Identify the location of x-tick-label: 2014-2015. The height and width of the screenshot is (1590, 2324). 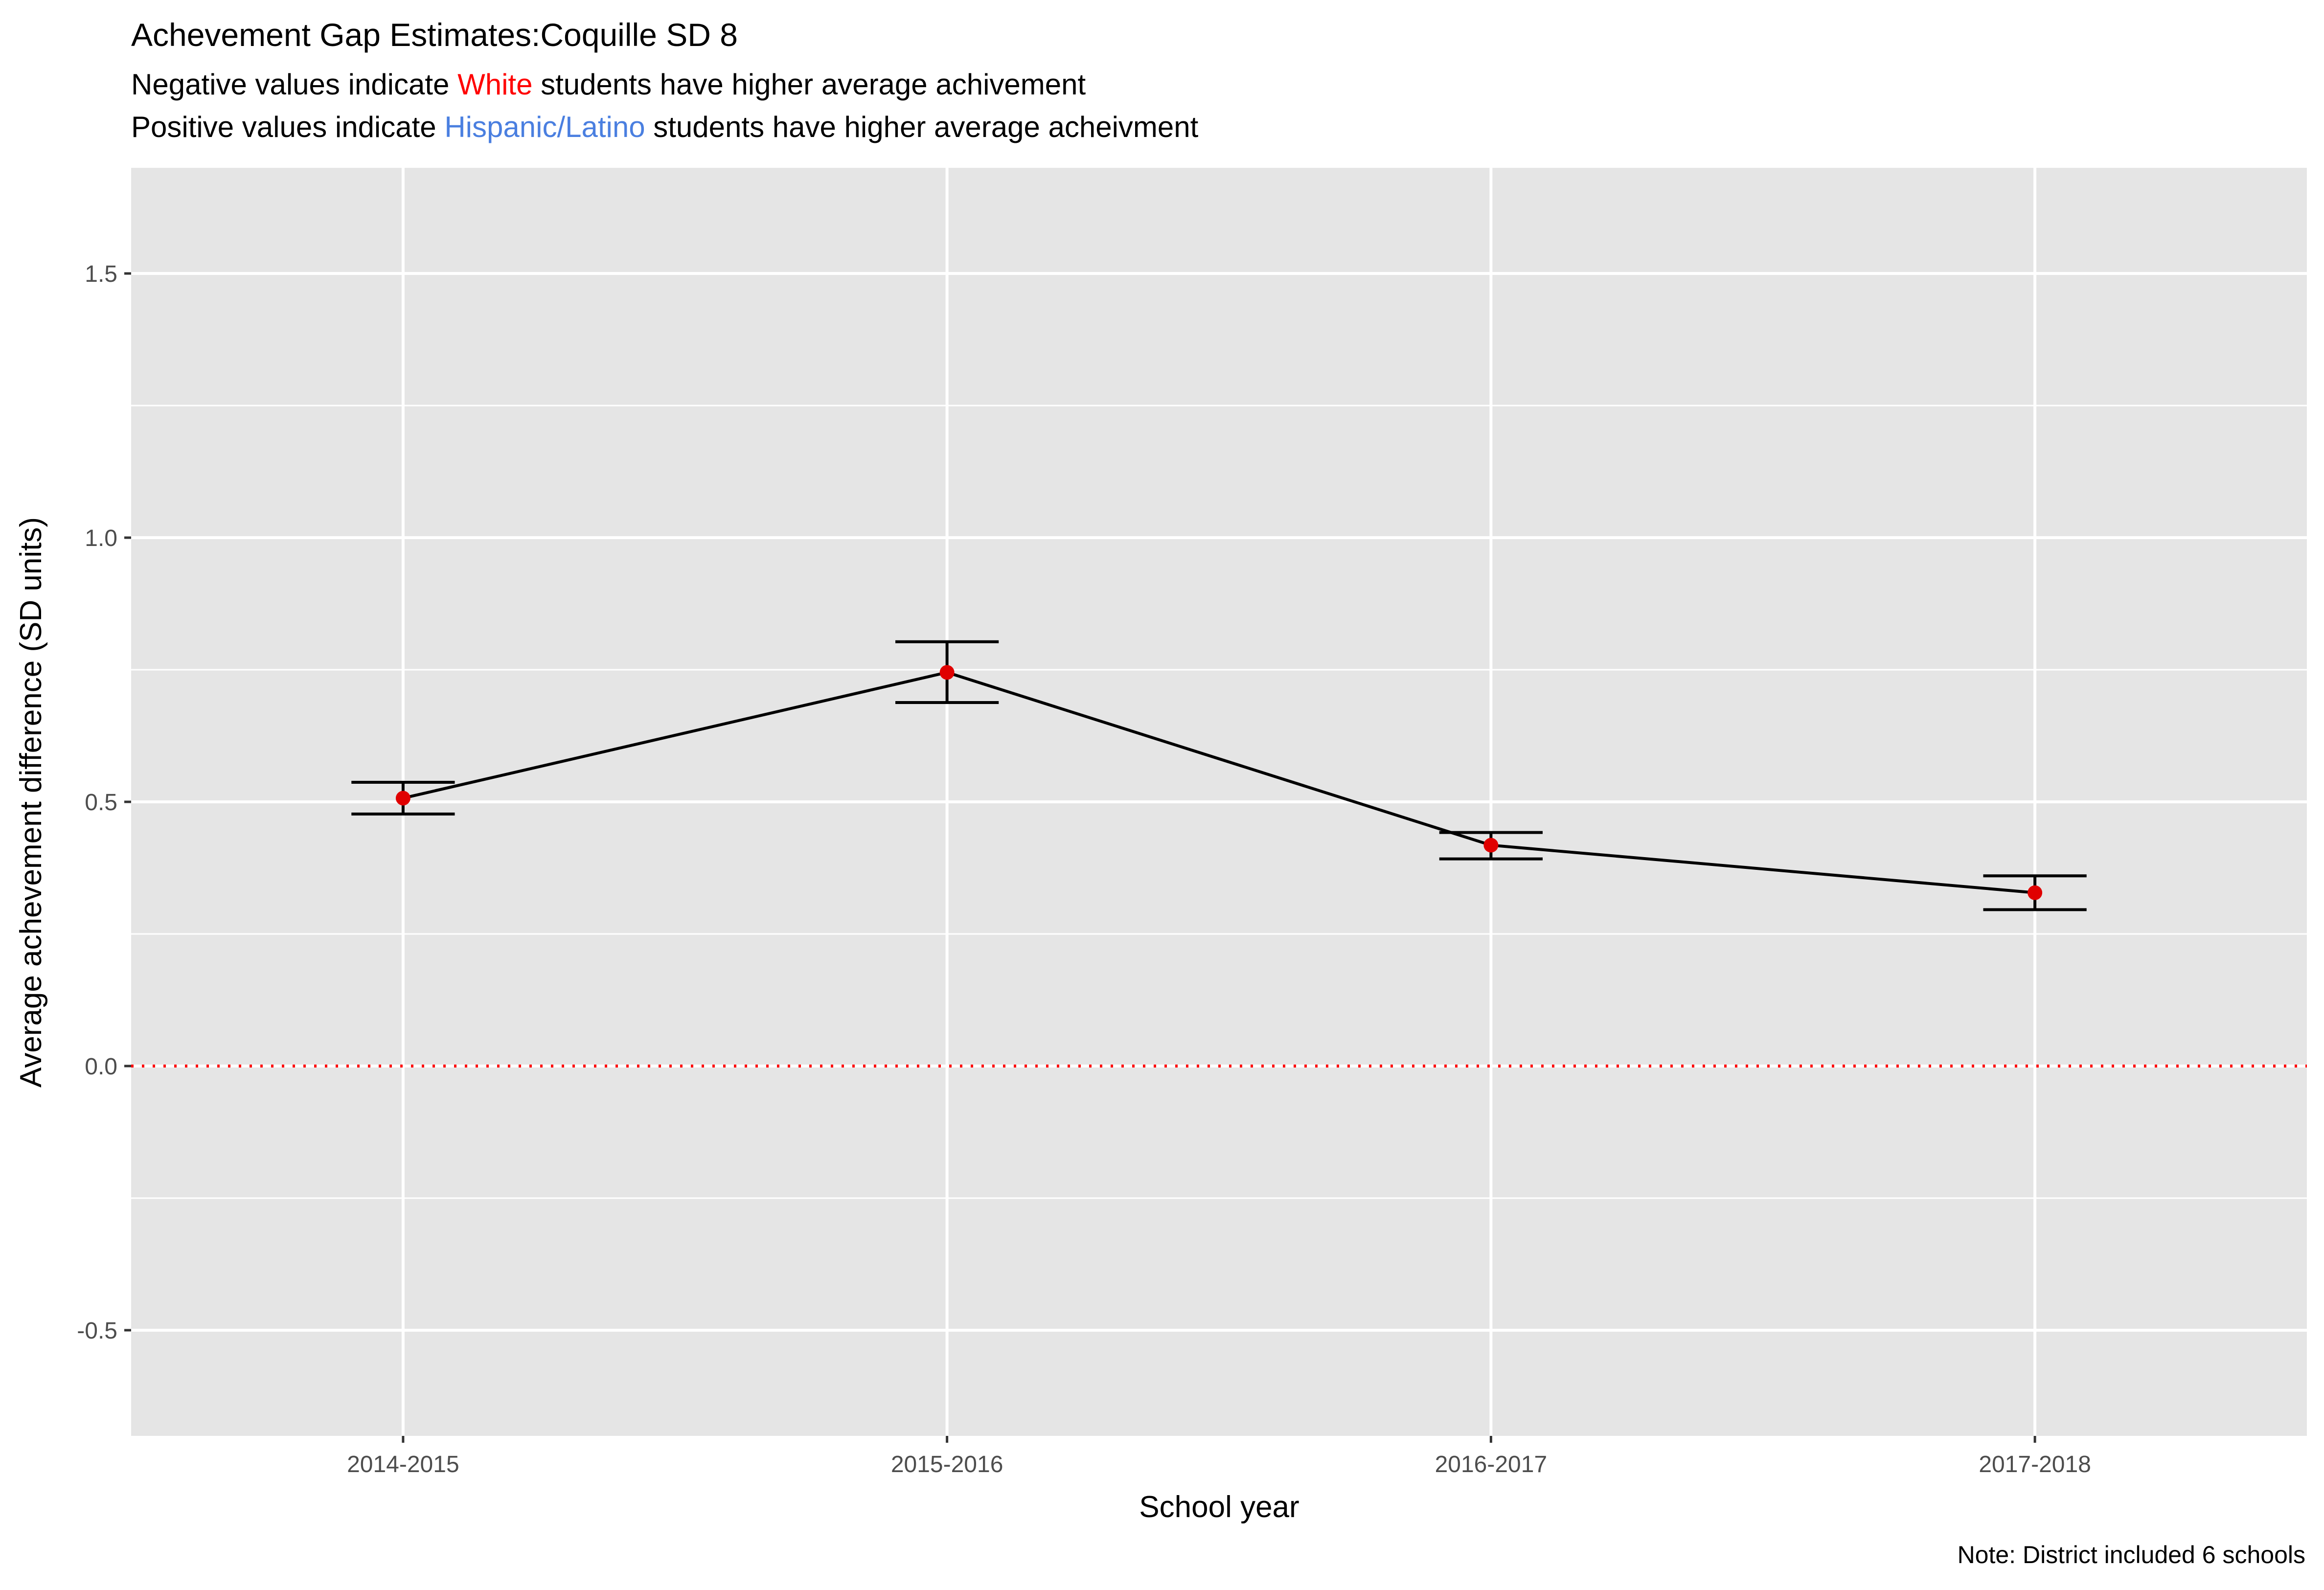
(403, 1465).